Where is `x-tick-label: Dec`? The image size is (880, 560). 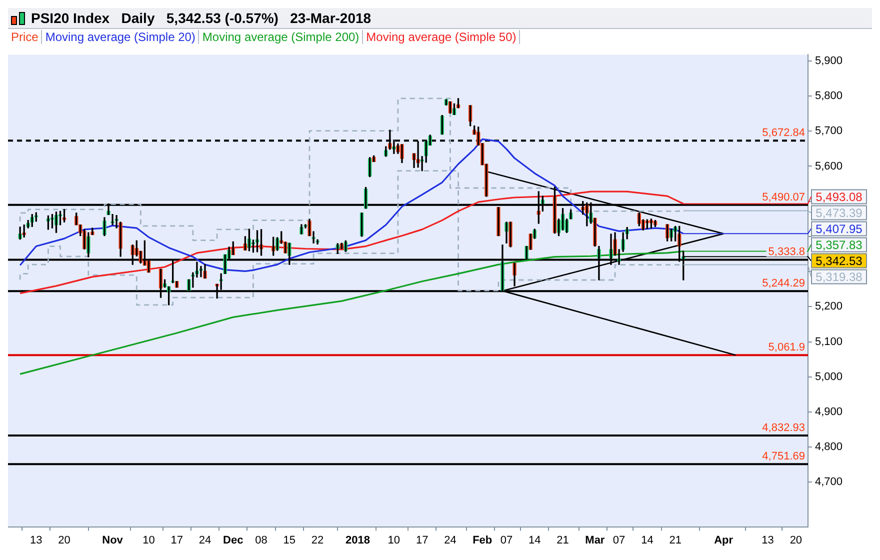
x-tick-label: Dec is located at coordinates (233, 540).